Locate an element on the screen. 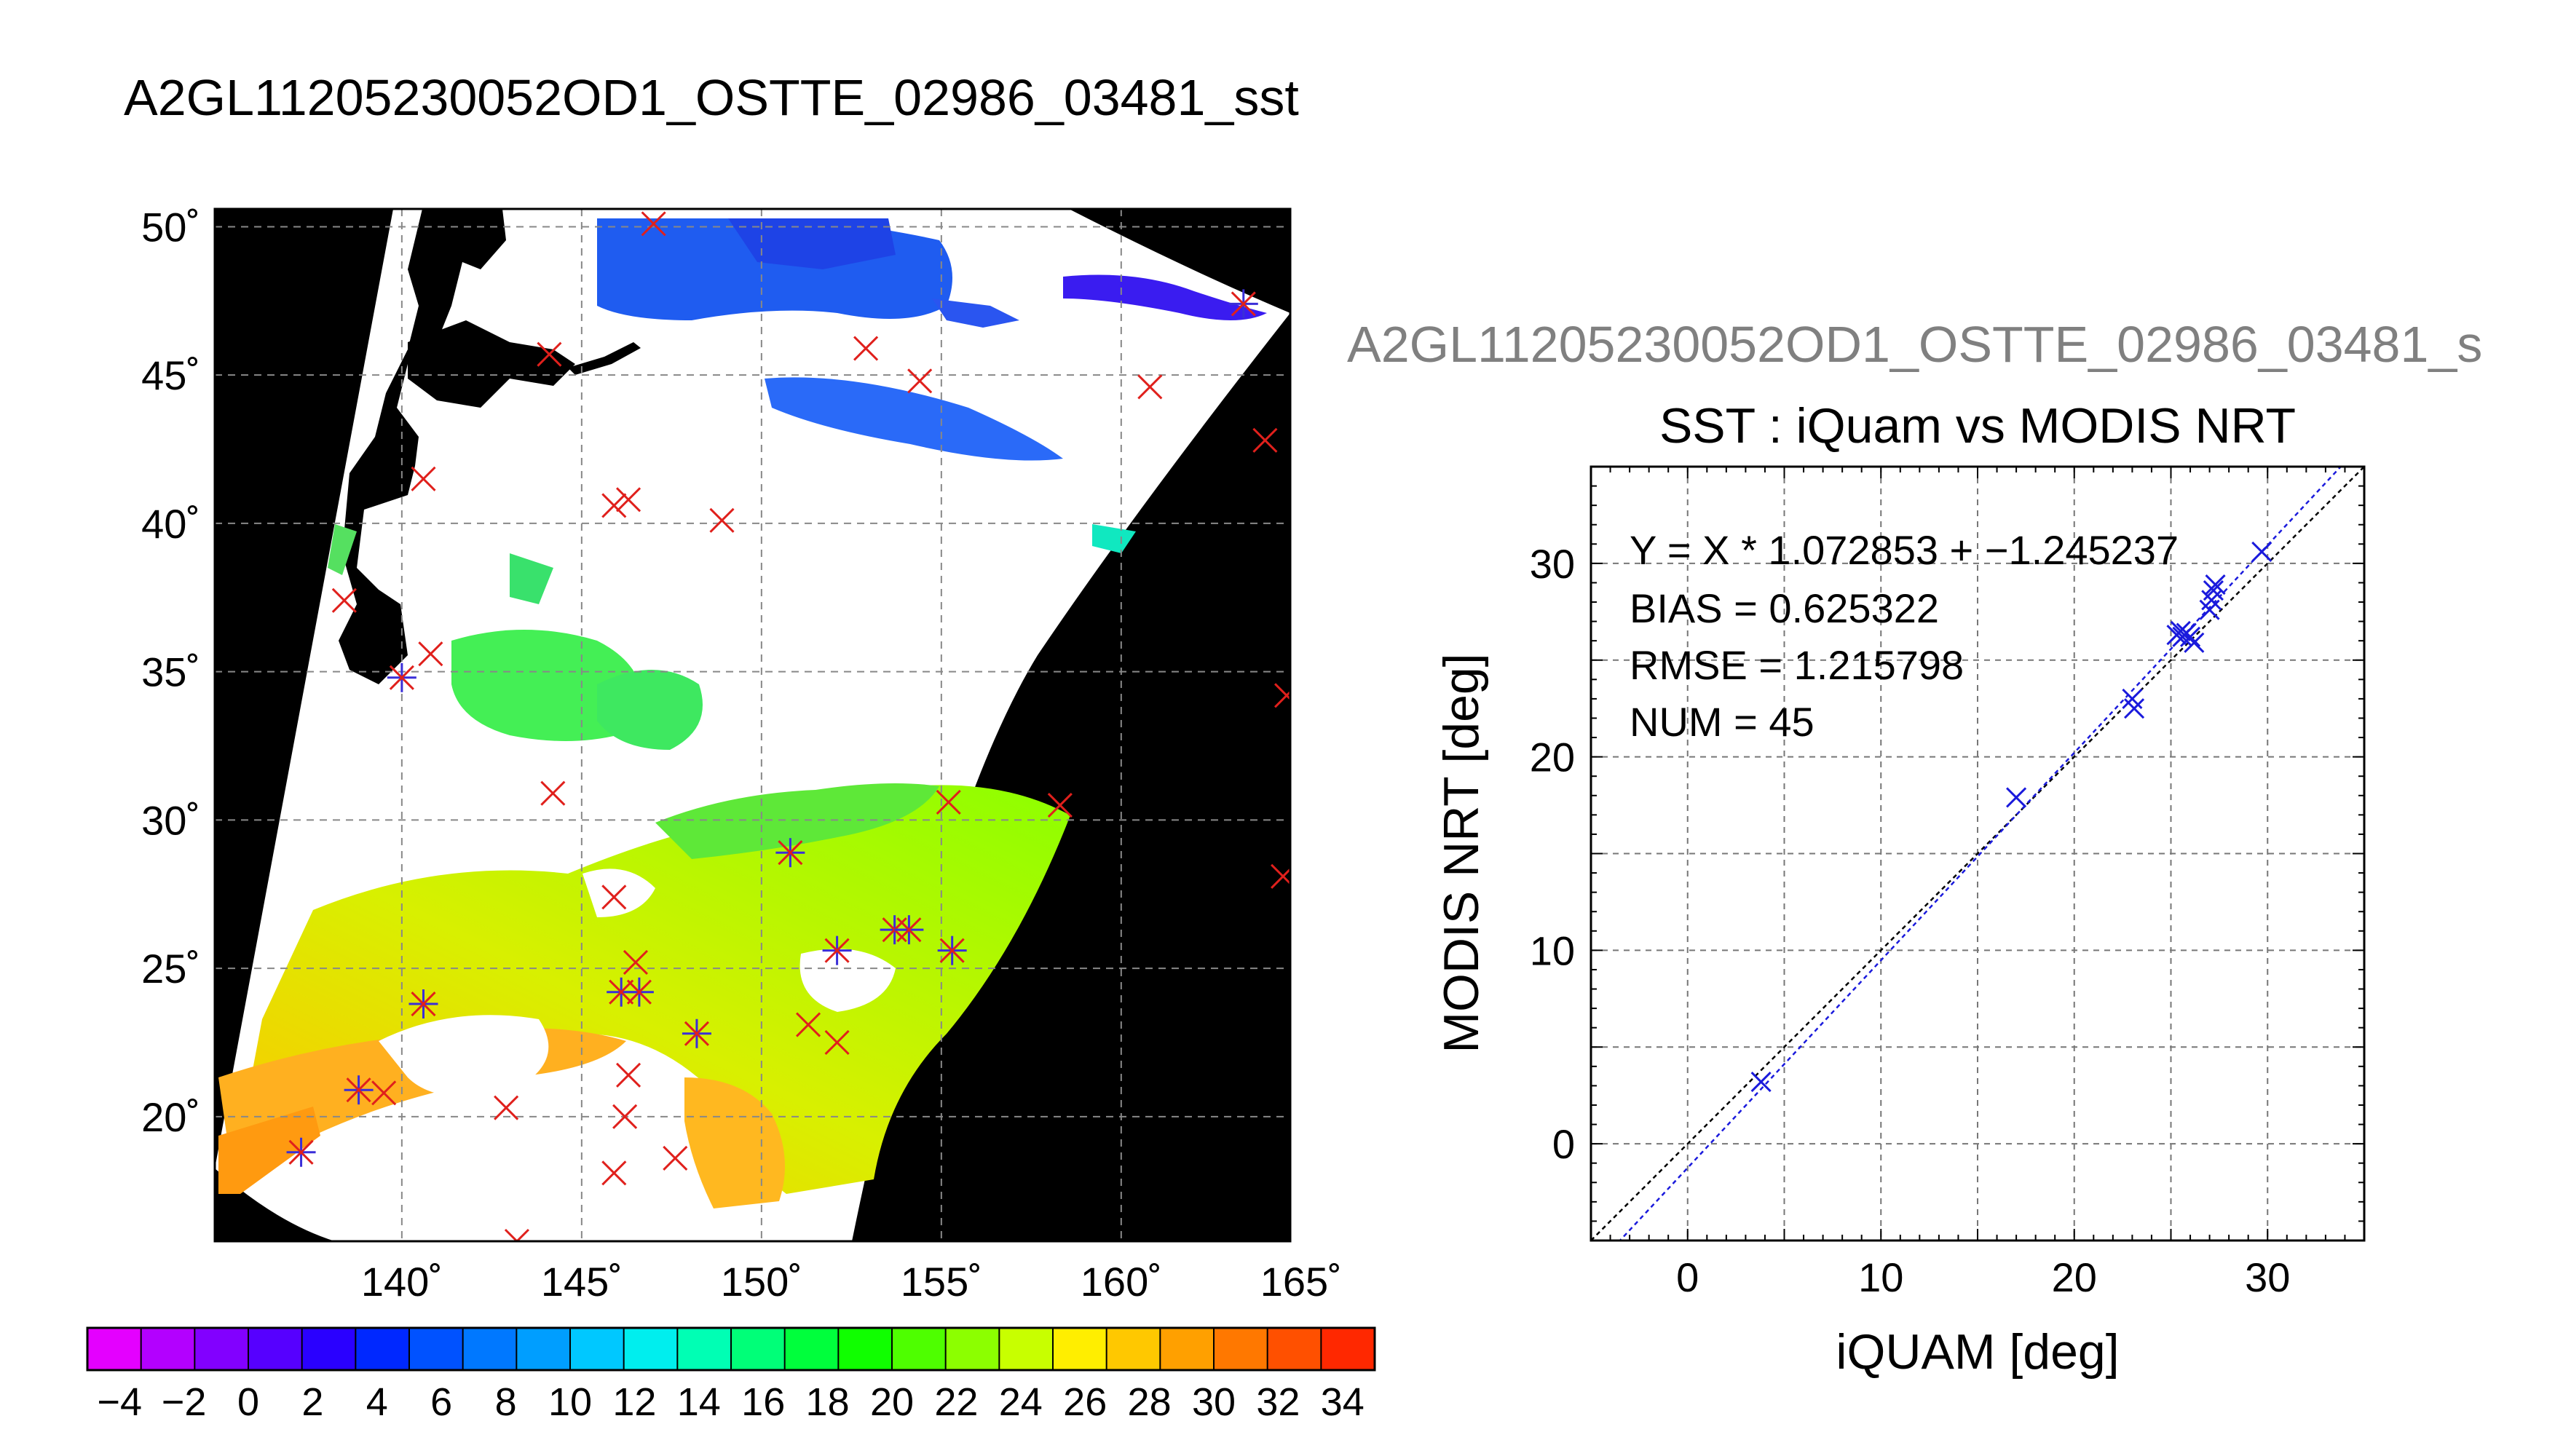 Image resolution: width=2555 pixels, height=1456 pixels. map-lat-tick-label: 50˚ is located at coordinates (170, 227).